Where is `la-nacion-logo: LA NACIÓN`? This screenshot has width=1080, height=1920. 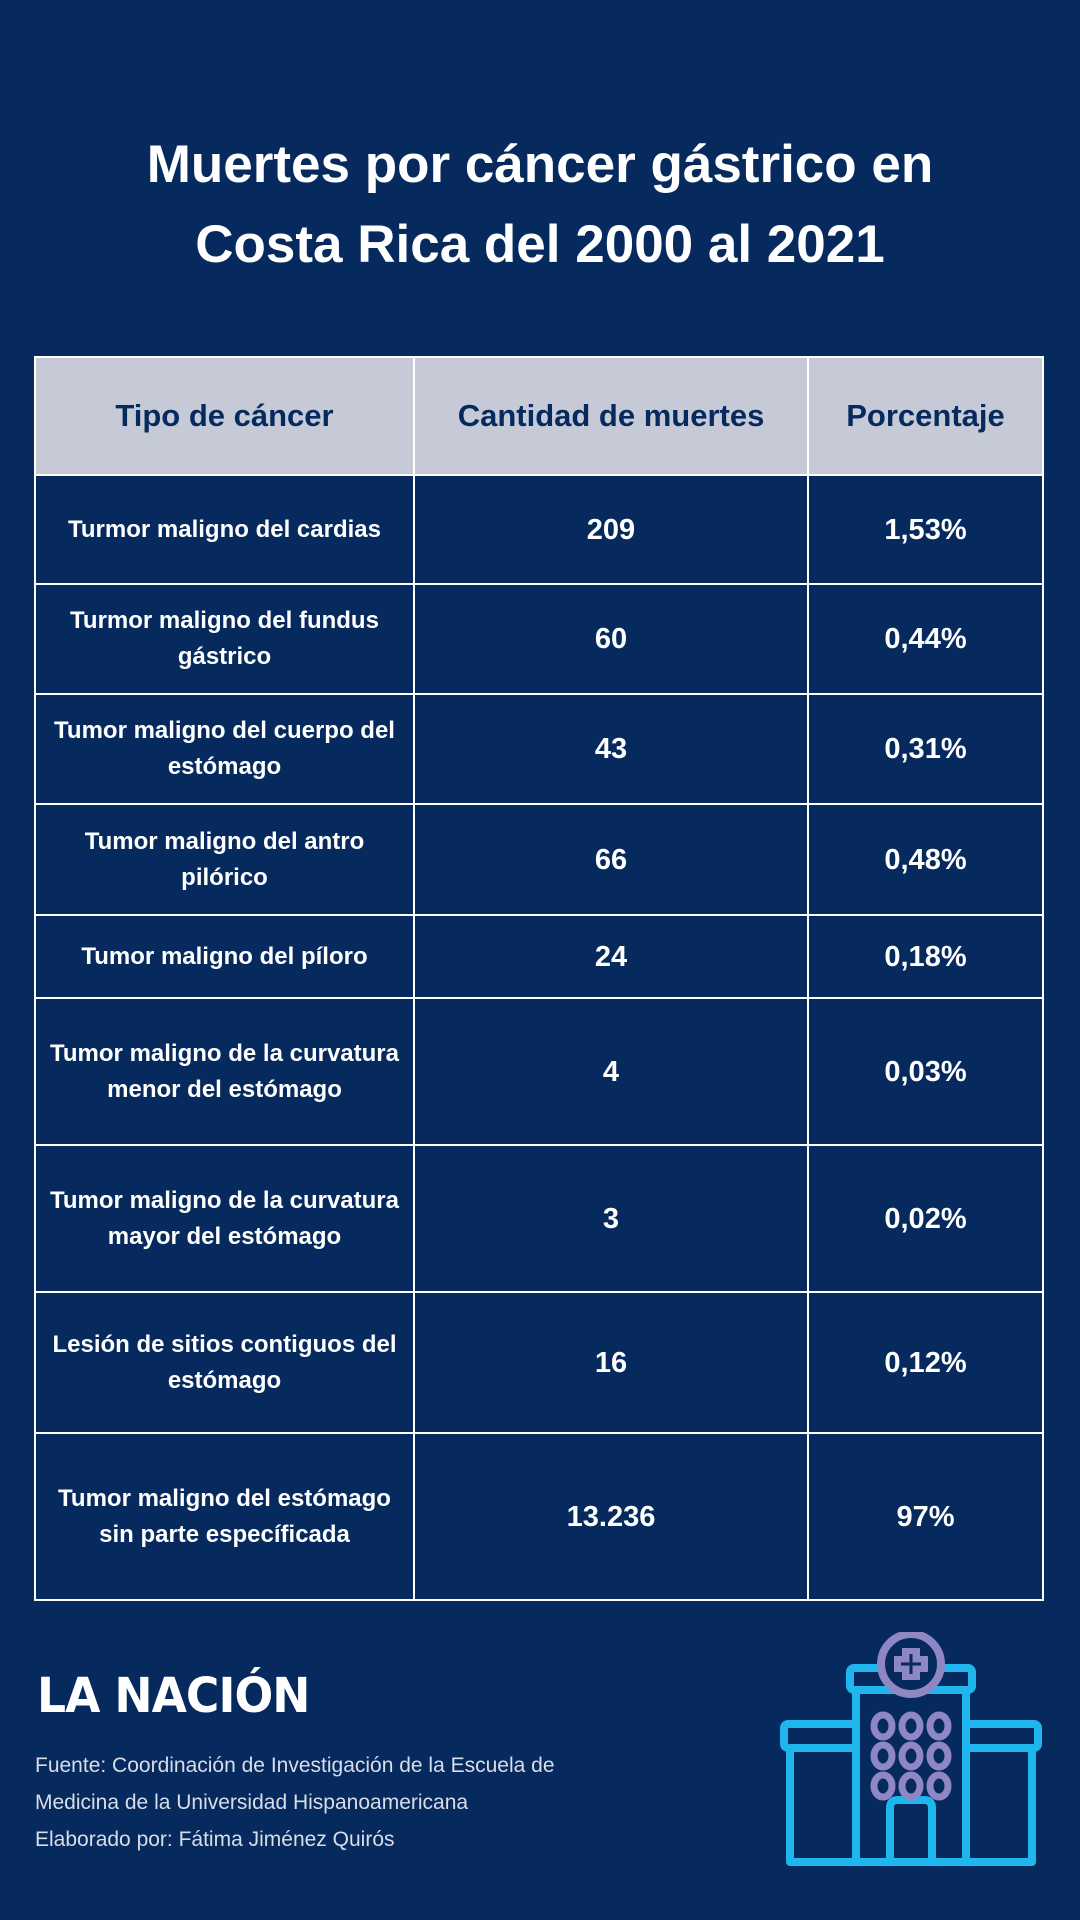 la-nacion-logo: LA NACIÓN is located at coordinates (173, 1696).